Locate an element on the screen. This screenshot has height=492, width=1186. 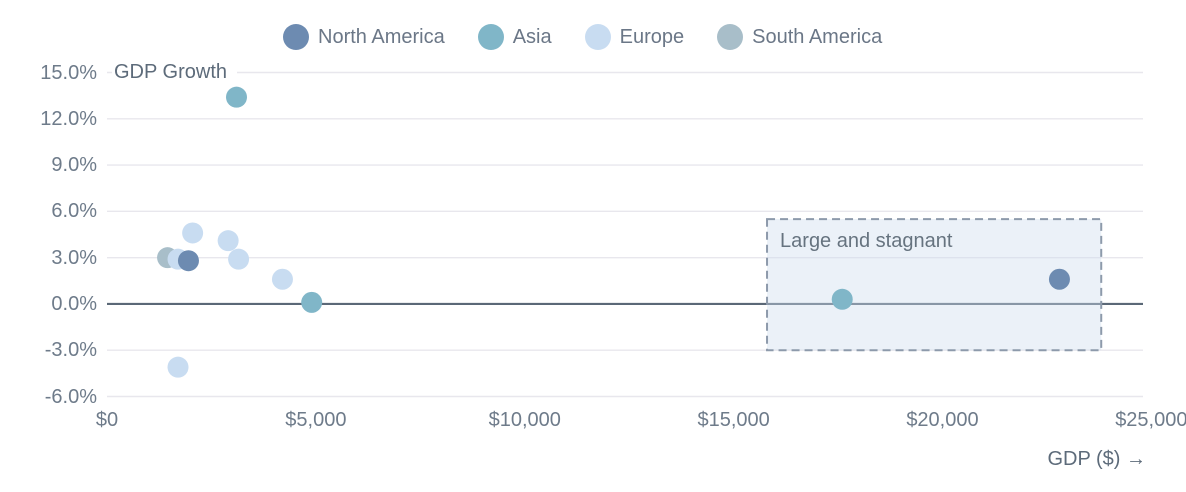
legend-item-asia: Asia is located at coordinates (514, 37).